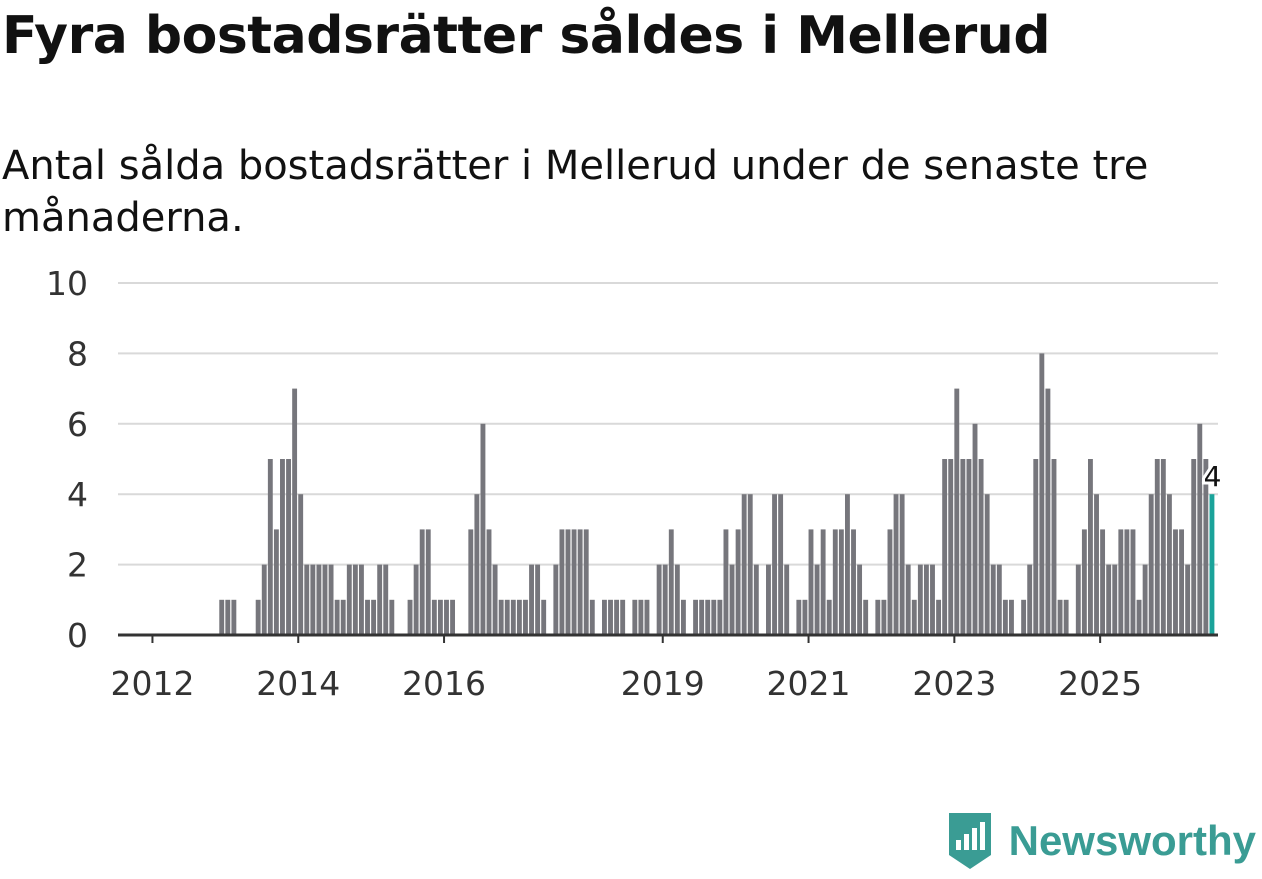 This screenshot has height=879, width=1262. Describe the element at coordinates (809, 683) in the screenshot. I see `x-tick-label: 2021` at that location.